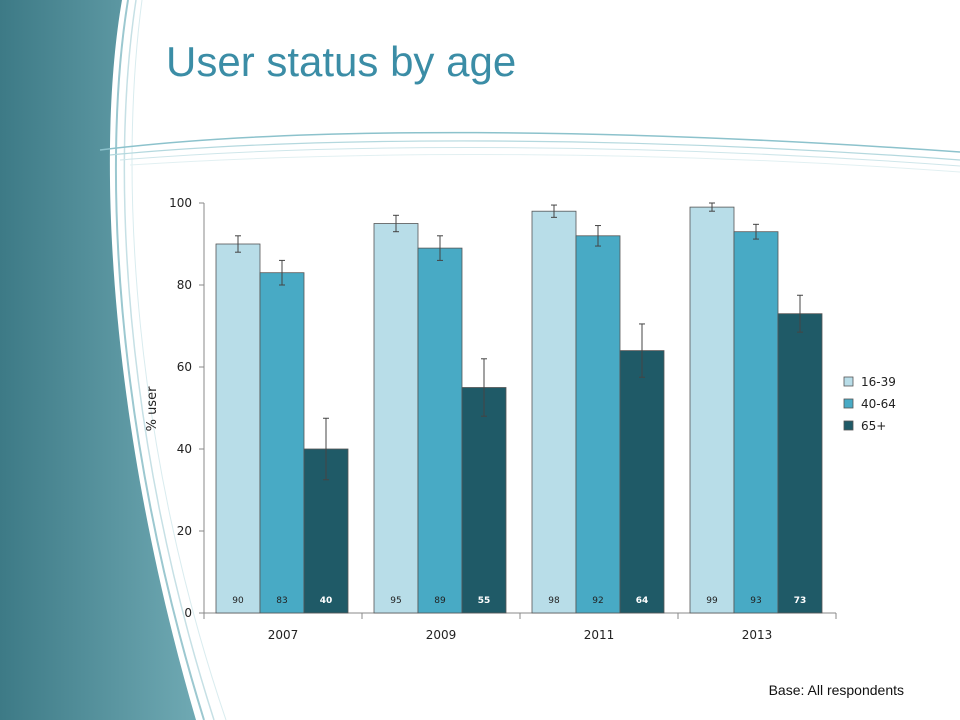 Image resolution: width=960 pixels, height=720 pixels. I want to click on data-label: 98, so click(554, 601).